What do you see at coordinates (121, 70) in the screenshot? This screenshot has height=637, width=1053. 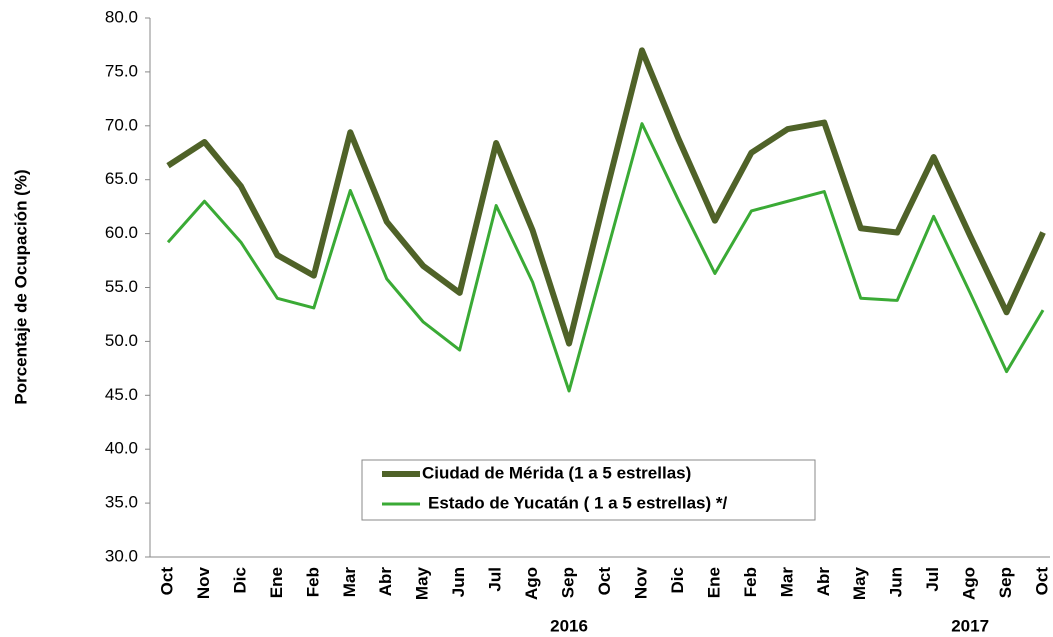 I see `y-tick-label: 75.0` at bounding box center [121, 70].